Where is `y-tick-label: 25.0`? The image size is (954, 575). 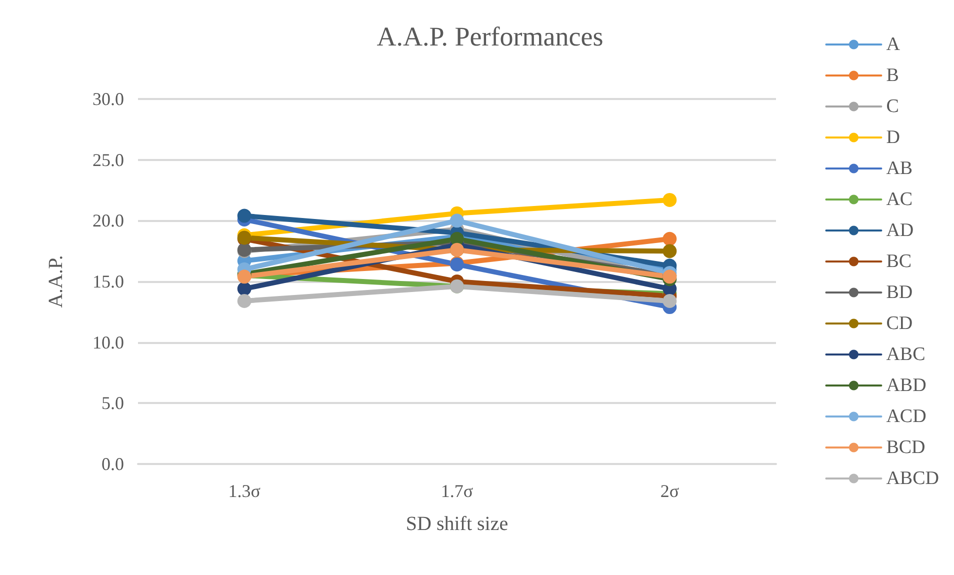 y-tick-label: 25.0 is located at coordinates (108, 160).